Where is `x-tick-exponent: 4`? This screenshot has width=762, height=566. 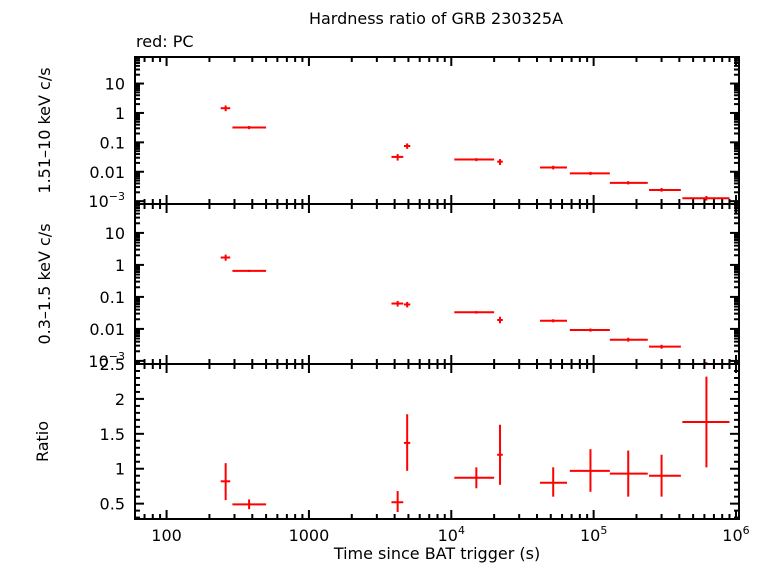
x-tick-exponent: 4 is located at coordinates (461, 530).